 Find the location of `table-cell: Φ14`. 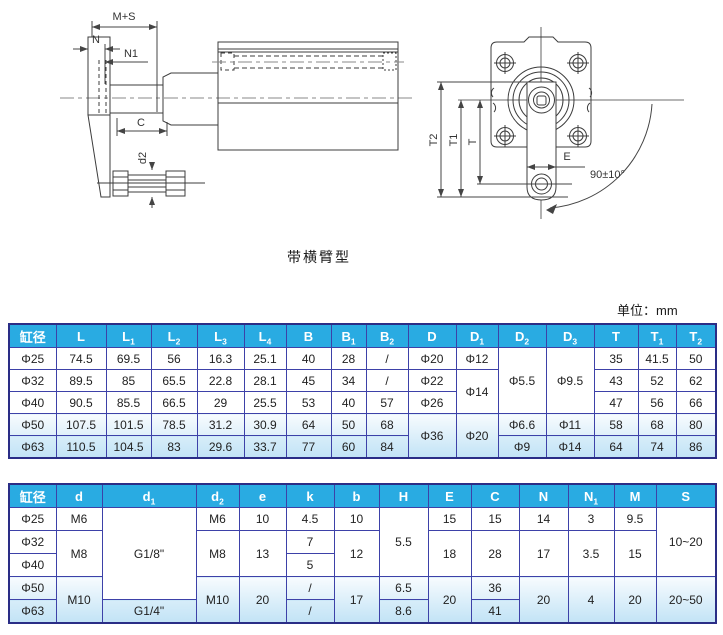

table-cell: Φ14 is located at coordinates (570, 447).